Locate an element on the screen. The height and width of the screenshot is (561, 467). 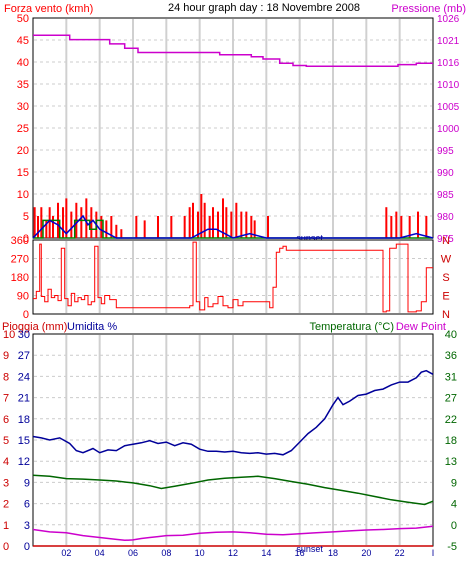
wind-axis-title: Forza vento (kmh) is located at coordinates (48, 9).